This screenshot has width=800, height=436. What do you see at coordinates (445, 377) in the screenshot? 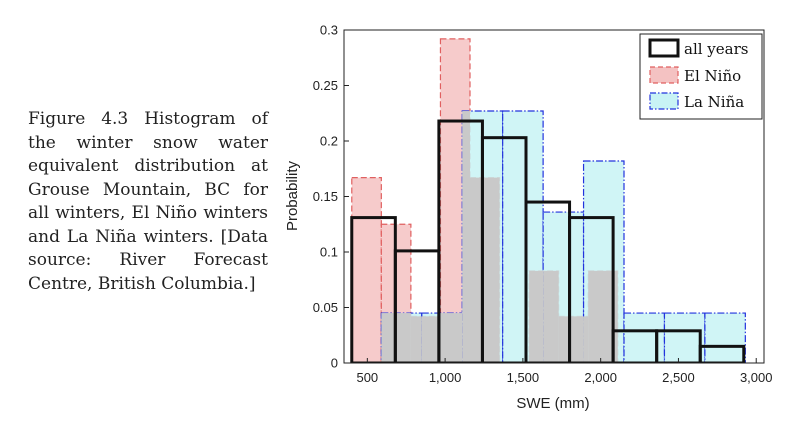
I see `x-tick-label-1: 1,000` at bounding box center [445, 377].